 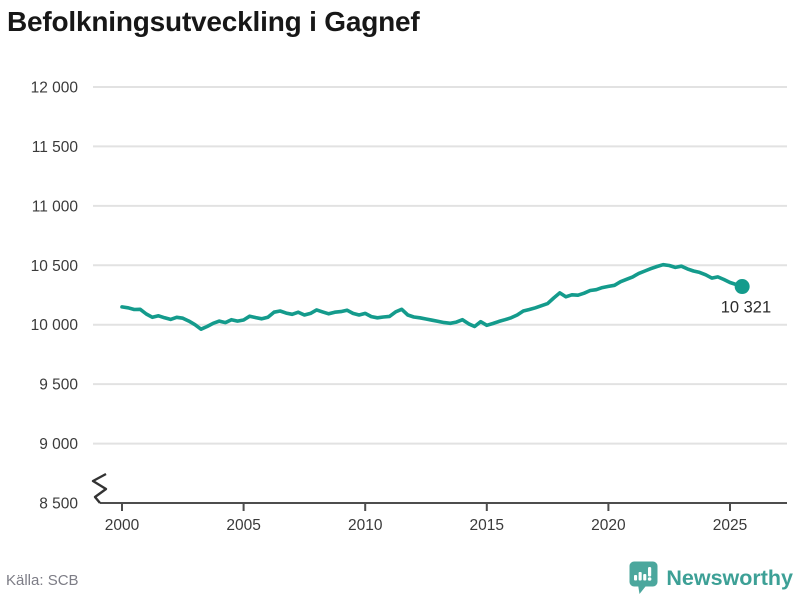 I want to click on x-axis-tick-label: 2000, so click(x=122, y=525).